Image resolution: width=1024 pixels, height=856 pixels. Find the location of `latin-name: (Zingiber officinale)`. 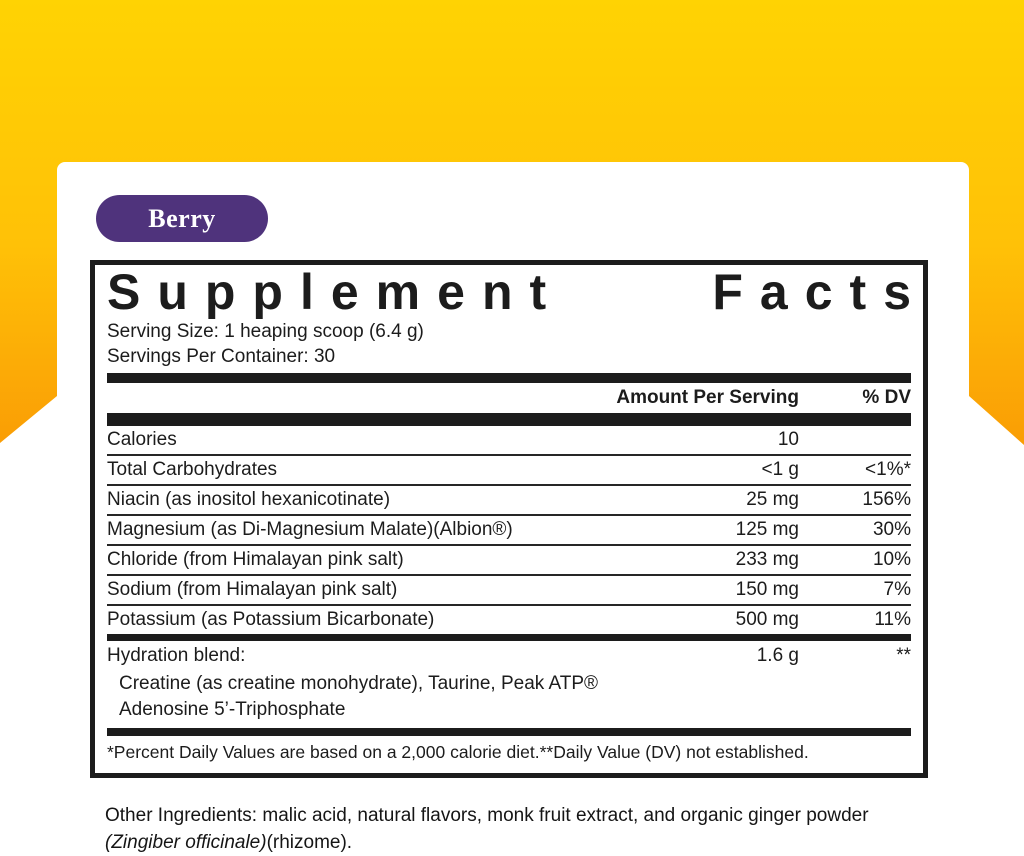

latin-name: (Zingiber officinale) is located at coordinates (186, 842).